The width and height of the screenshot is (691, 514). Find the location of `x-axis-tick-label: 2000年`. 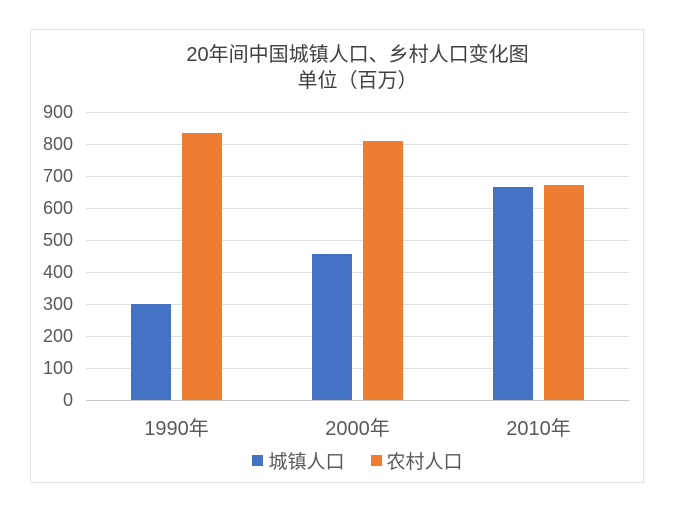

x-axis-tick-label: 2000年 is located at coordinates (357, 429).